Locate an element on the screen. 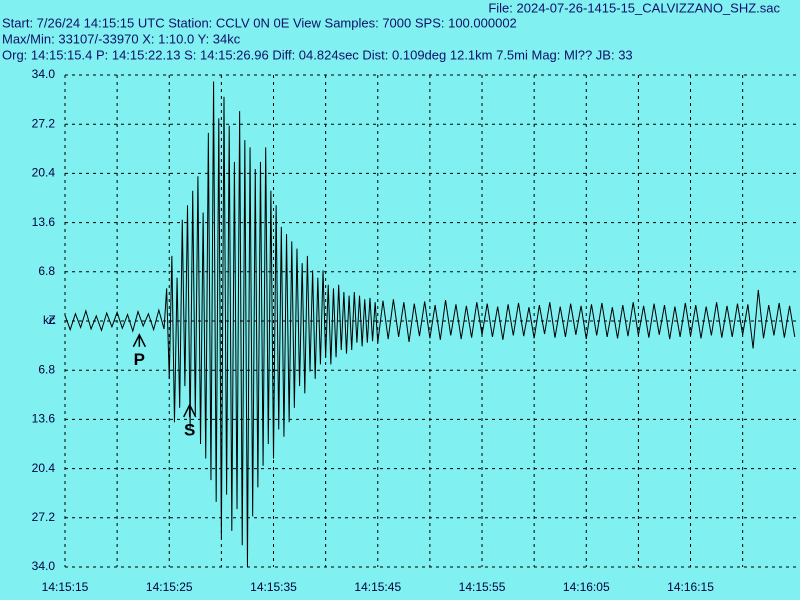 The image size is (800, 600). pick-label: P is located at coordinates (139, 359).